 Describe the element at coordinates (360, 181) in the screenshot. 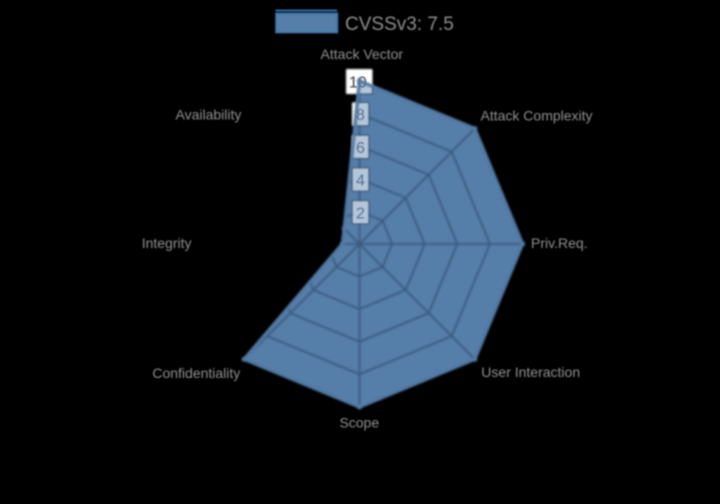

I see `svg-text: 4` at that location.